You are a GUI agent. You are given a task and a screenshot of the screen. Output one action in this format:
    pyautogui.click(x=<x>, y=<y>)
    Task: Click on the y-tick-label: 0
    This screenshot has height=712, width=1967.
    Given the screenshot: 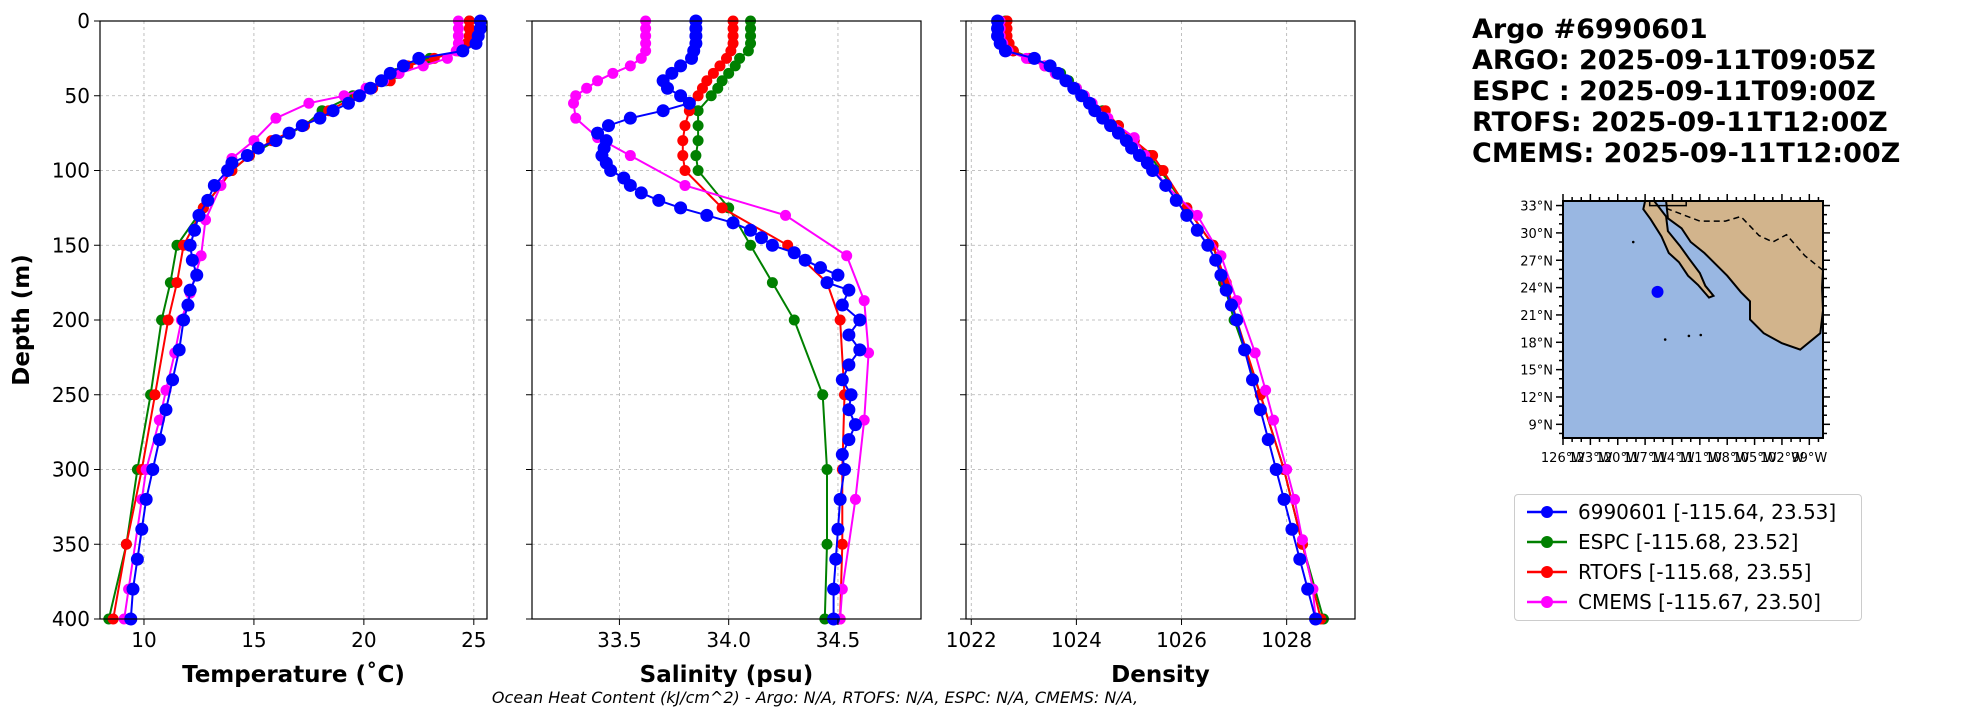 What is the action you would take?
    pyautogui.click(x=83, y=21)
    